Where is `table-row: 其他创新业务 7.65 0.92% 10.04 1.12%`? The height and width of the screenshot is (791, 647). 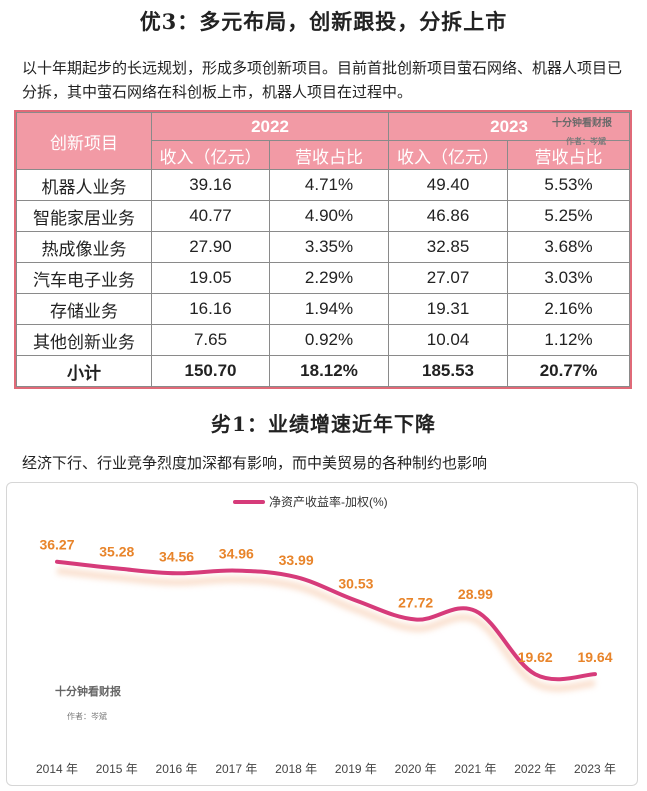
table-row: 其他创新业务 7.65 0.92% 10.04 1.12% is located at coordinates (323, 340).